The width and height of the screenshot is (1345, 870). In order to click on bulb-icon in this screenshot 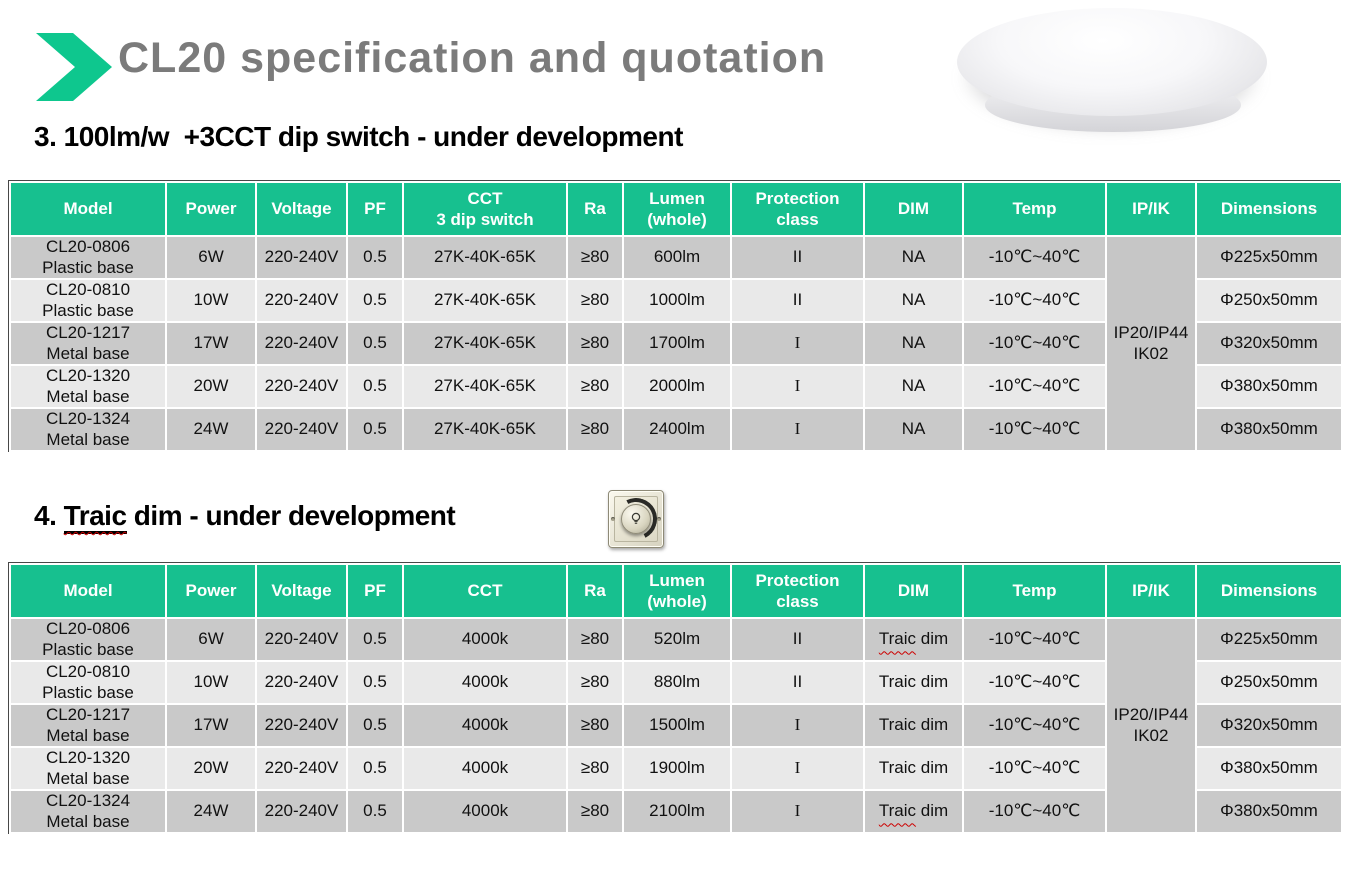, I will do `click(636, 518)`.